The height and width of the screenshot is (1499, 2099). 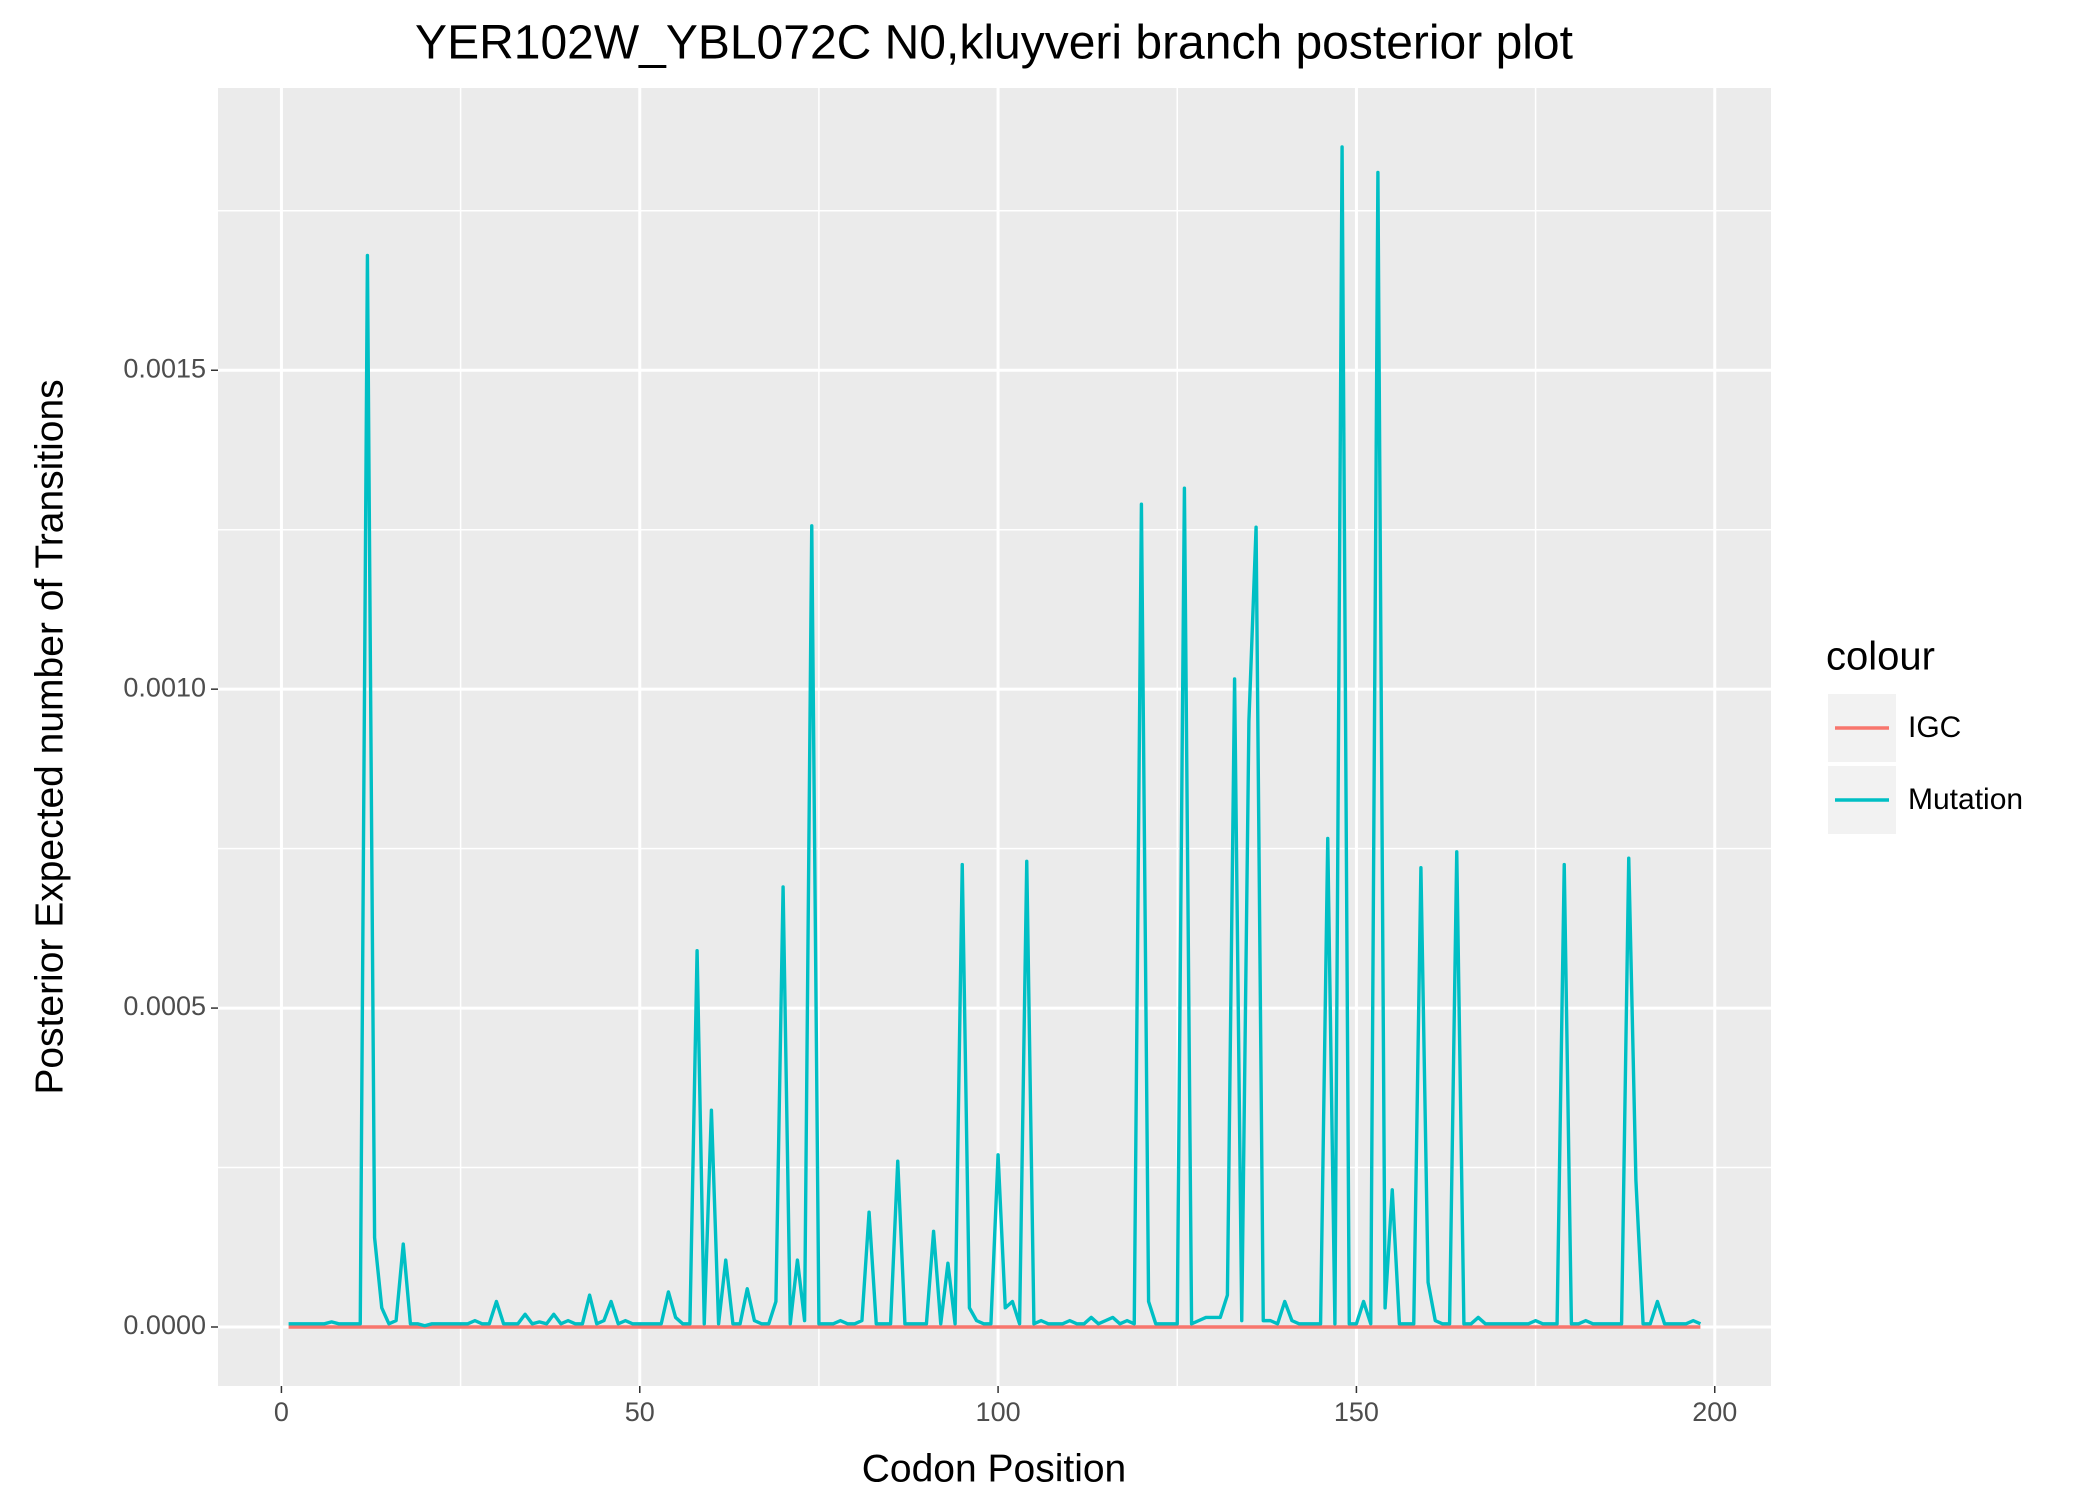 I want to click on y-tick-label: 0.0010, so click(x=164, y=687).